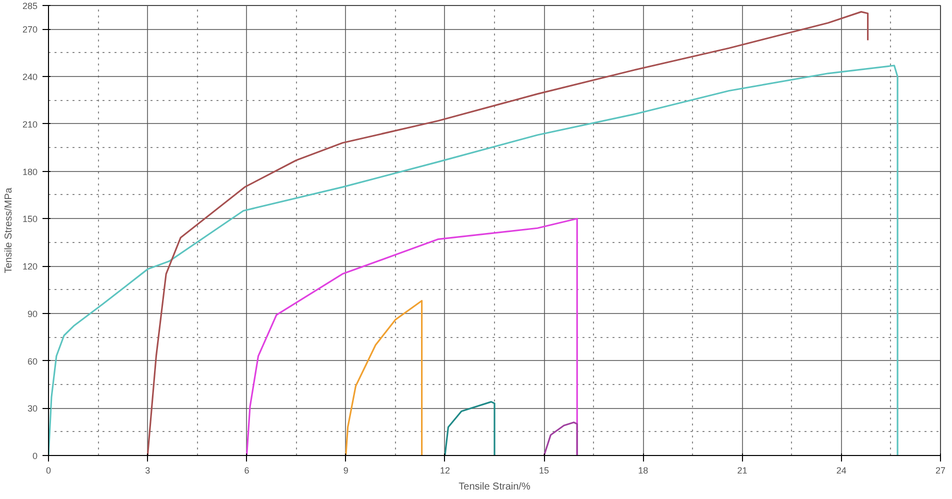 Image resolution: width=952 pixels, height=499 pixels. I want to click on y-tick-label: 285, so click(30, 6).